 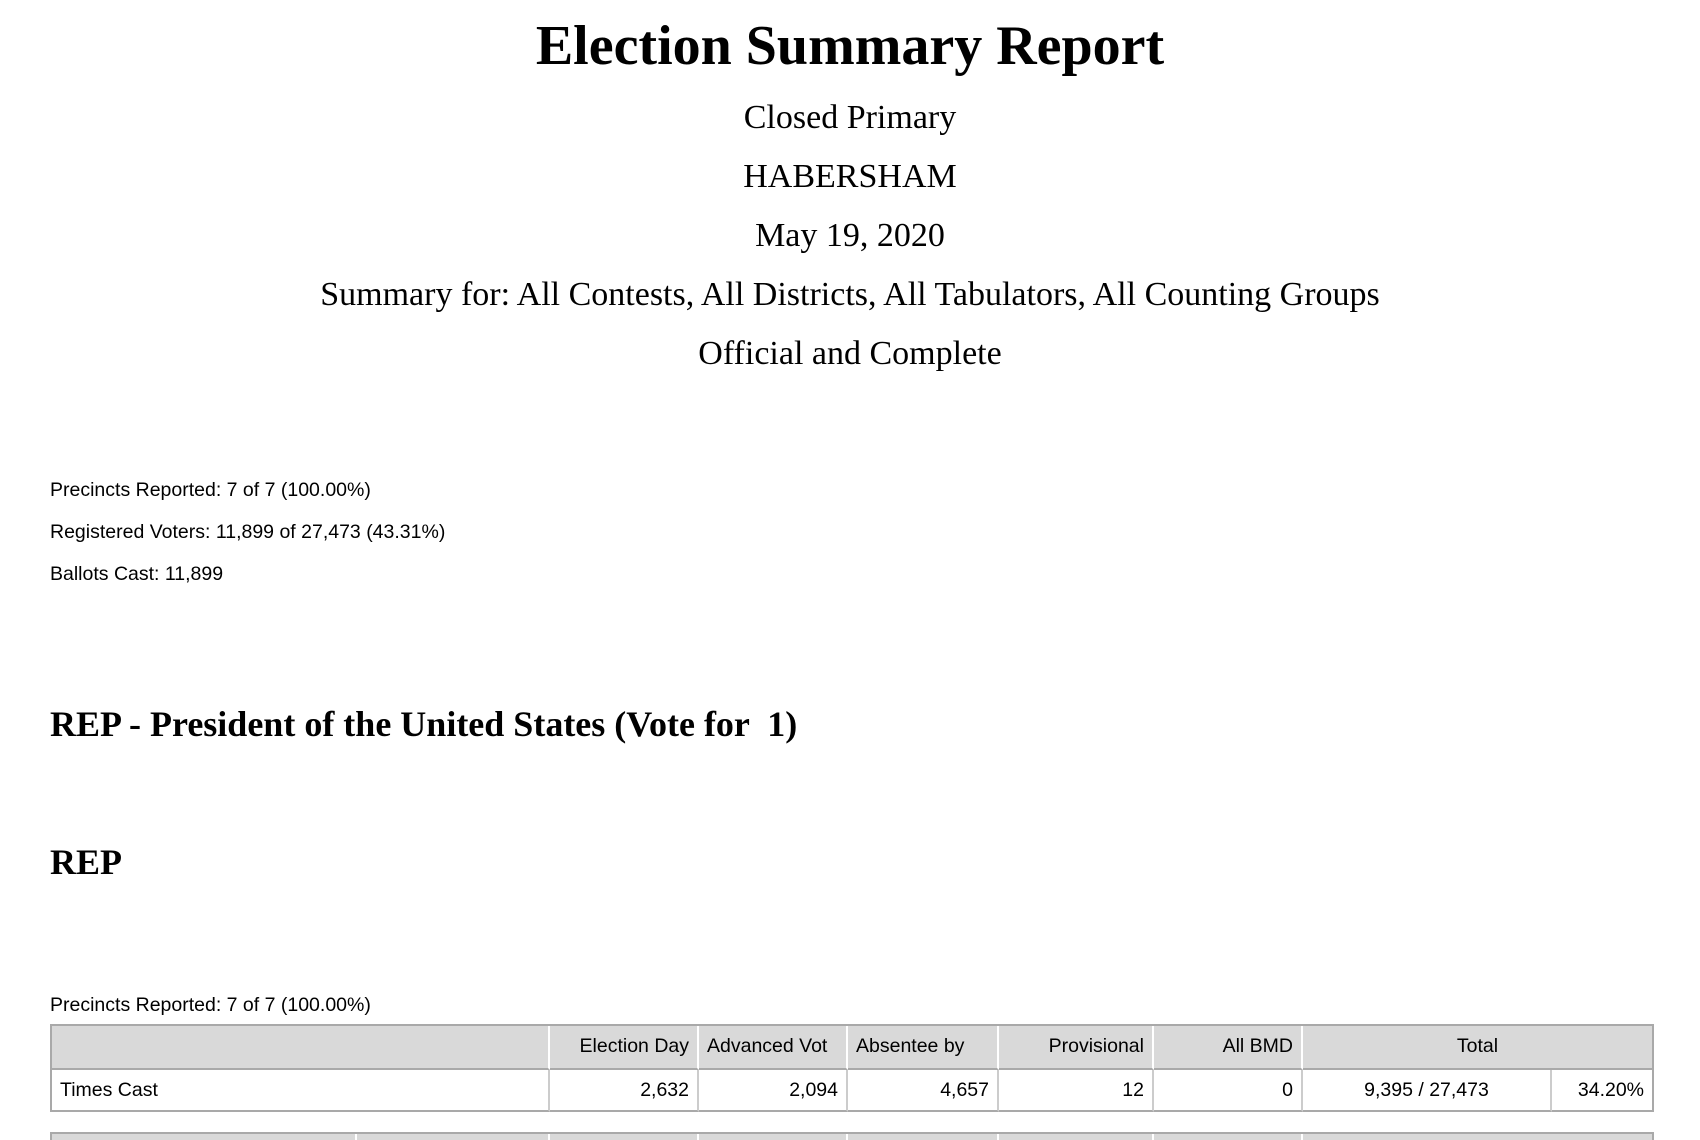 I want to click on subtitle-county: HABERSHAM, so click(x=850, y=176).